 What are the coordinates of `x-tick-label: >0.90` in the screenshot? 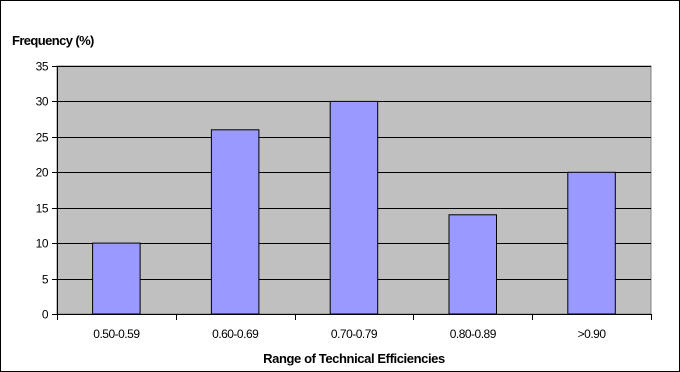 It's located at (592, 334).